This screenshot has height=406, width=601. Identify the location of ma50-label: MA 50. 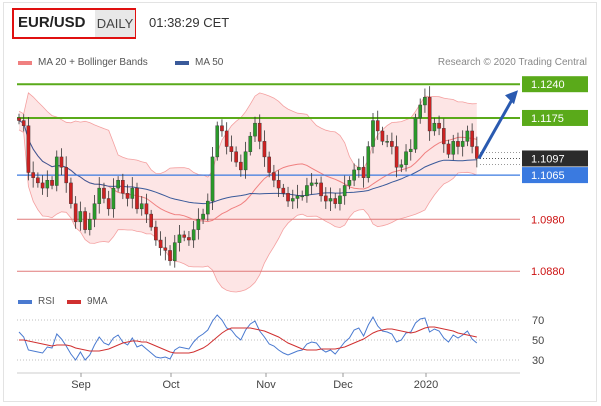
(209, 62).